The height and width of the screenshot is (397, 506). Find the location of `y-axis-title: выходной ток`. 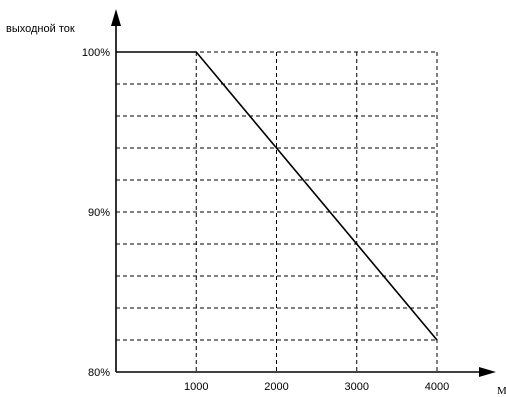

y-axis-title: выходной ток is located at coordinates (40, 29).